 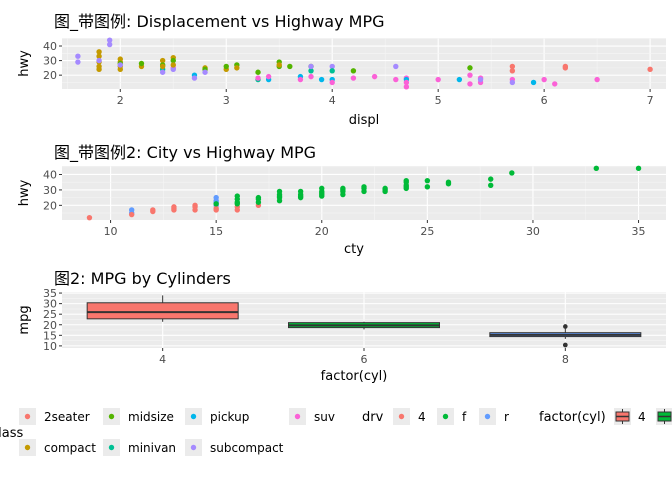 What do you see at coordinates (324, 417) in the screenshot?
I see `legend-label: suv` at bounding box center [324, 417].